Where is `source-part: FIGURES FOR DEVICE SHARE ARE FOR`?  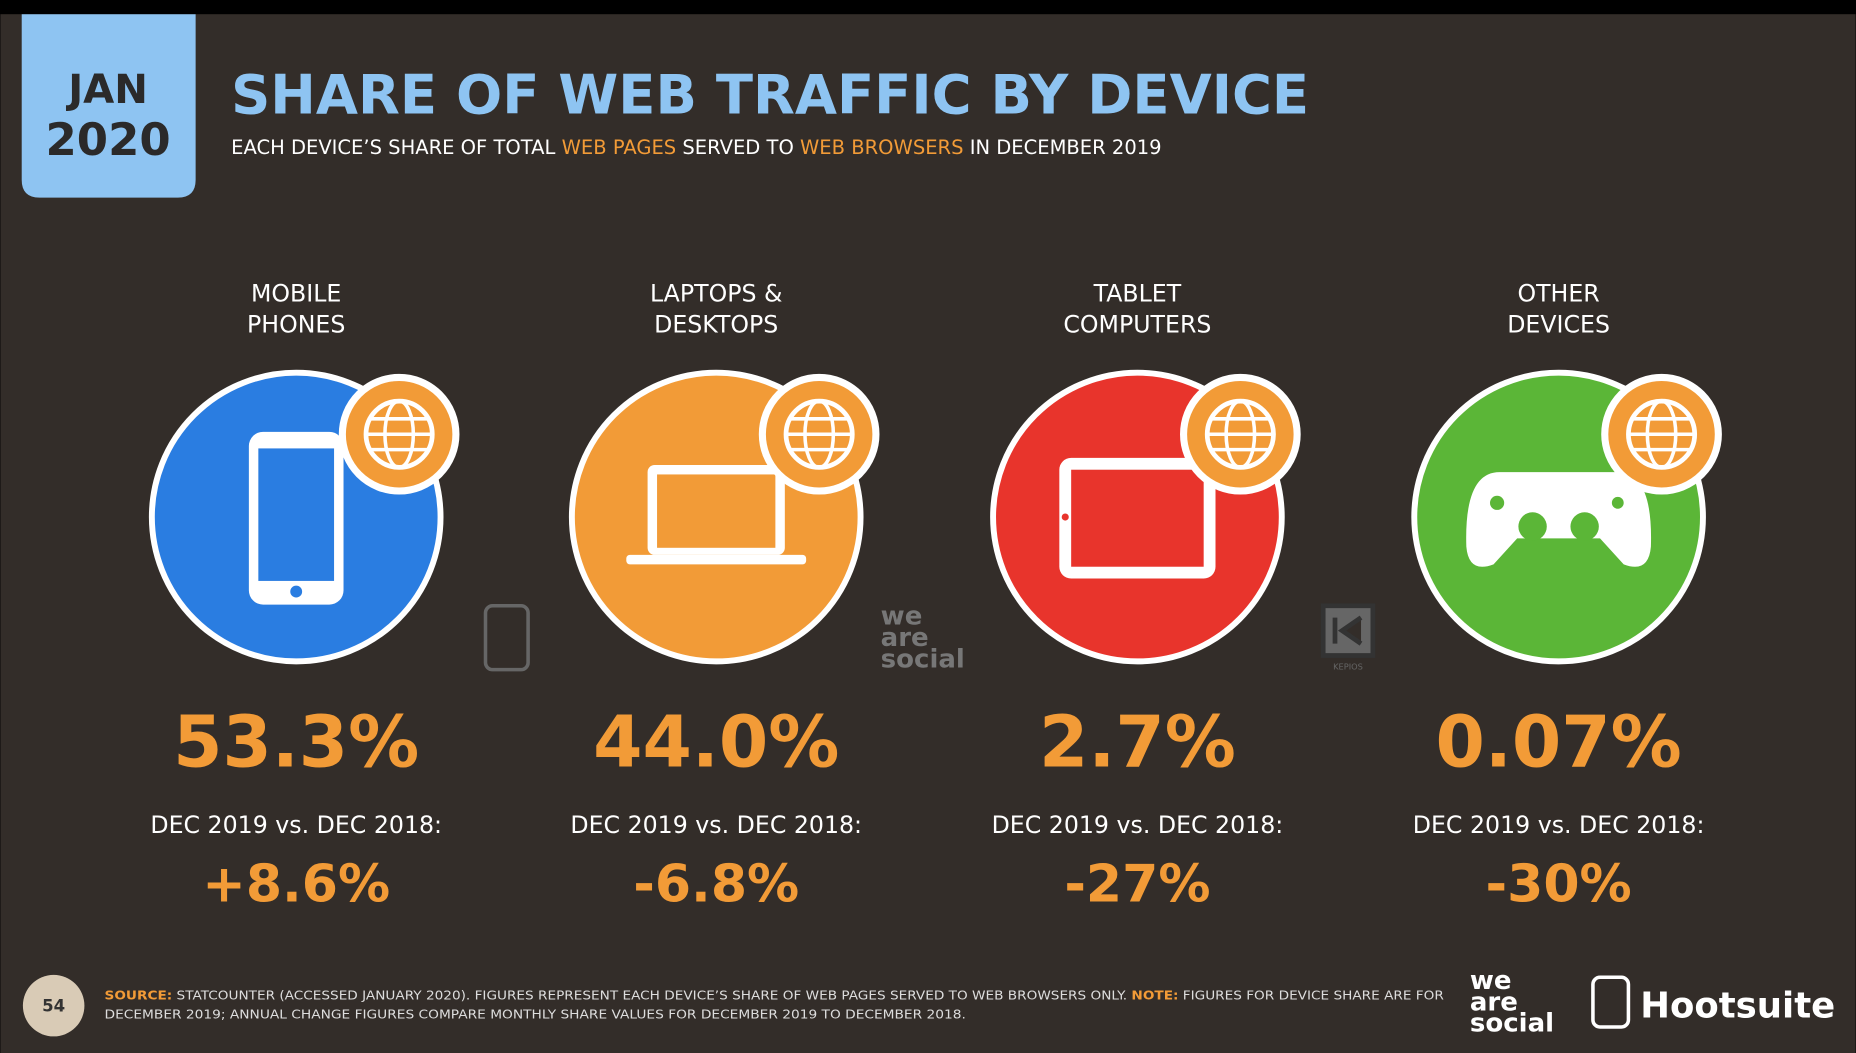 source-part: FIGURES FOR DEVICE SHARE ARE FOR is located at coordinates (1311, 995).